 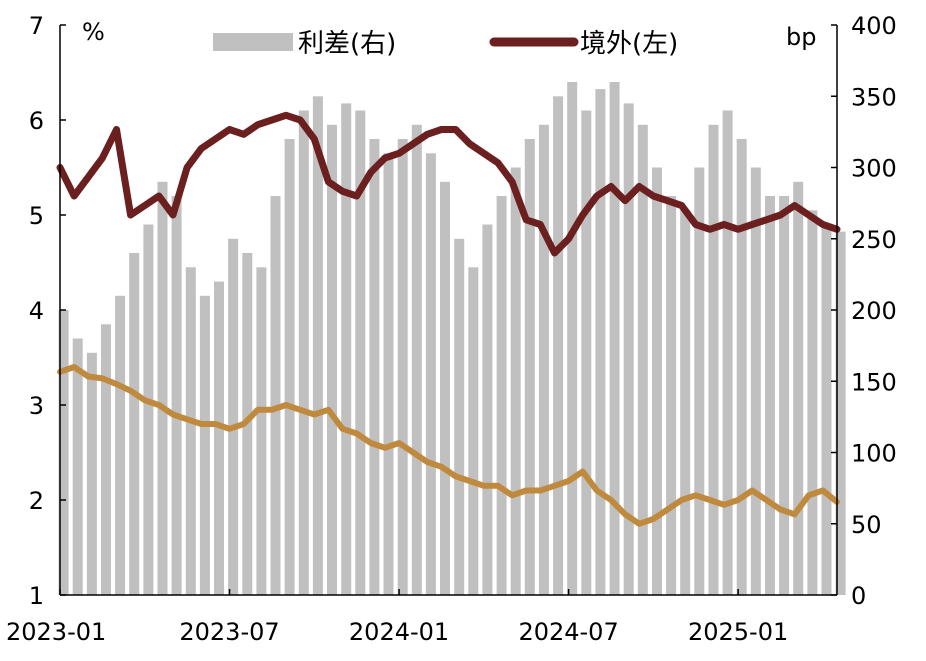 I want to click on left-tick-label: 4, so click(x=36, y=311).